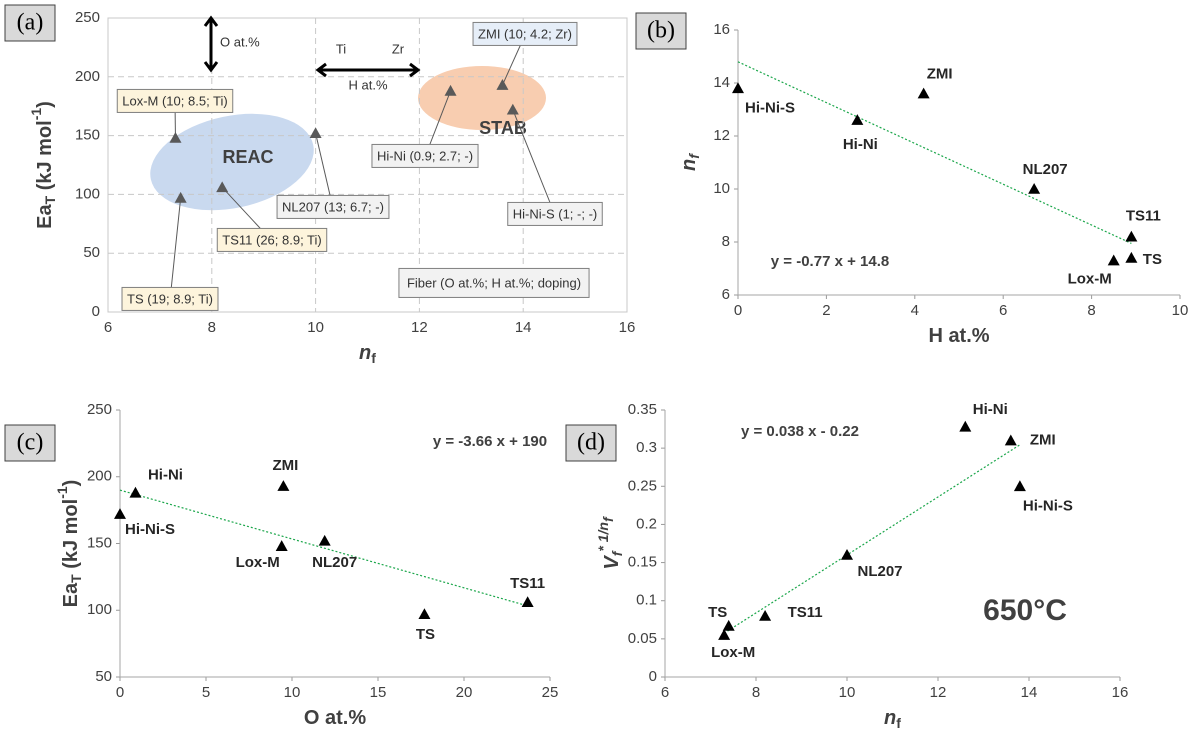 Image resolution: width=1194 pixels, height=733 pixels. I want to click on panel-label: (a), so click(30, 23).